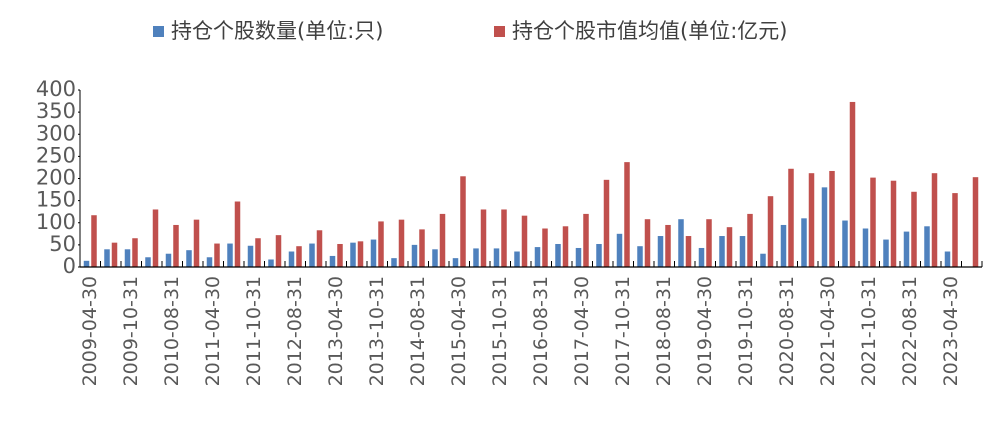 The height and width of the screenshot is (435, 993). What do you see at coordinates (56, 178) in the screenshot?
I see `y-tick-label: 200` at bounding box center [56, 178].